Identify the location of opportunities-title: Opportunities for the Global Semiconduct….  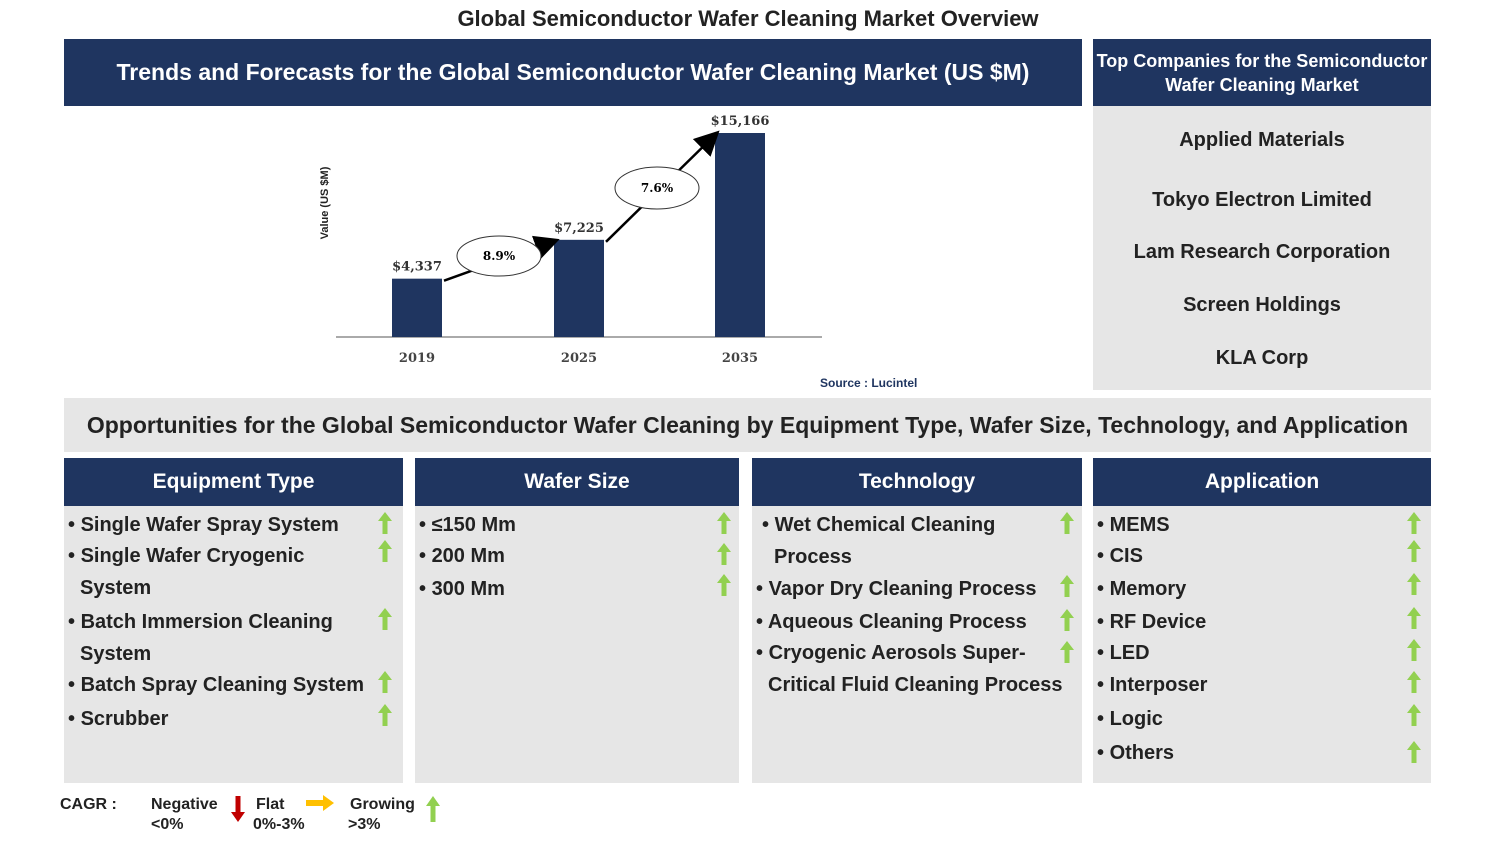
(747, 424).